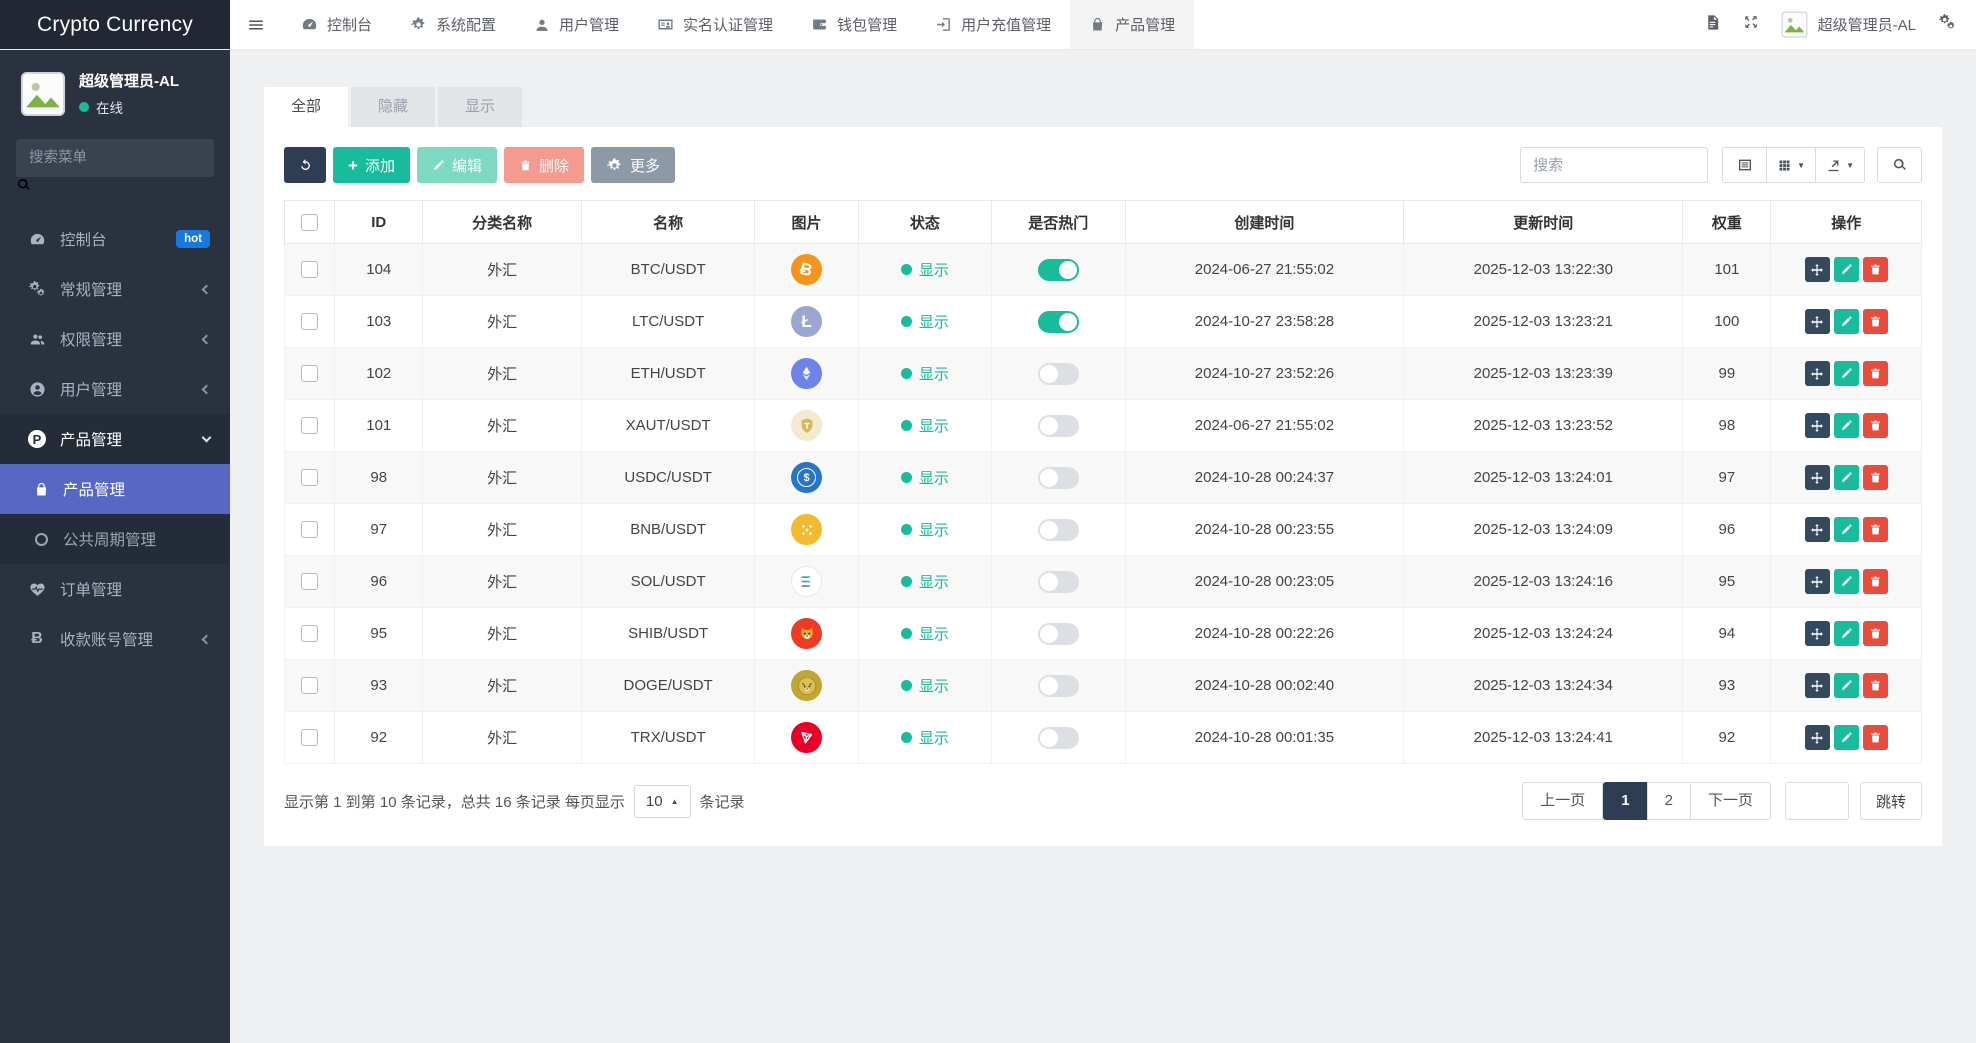 The height and width of the screenshot is (1043, 1976). Describe the element at coordinates (1866, 25) in the screenshot. I see `current-user-name: 超级管理员-AL` at that location.